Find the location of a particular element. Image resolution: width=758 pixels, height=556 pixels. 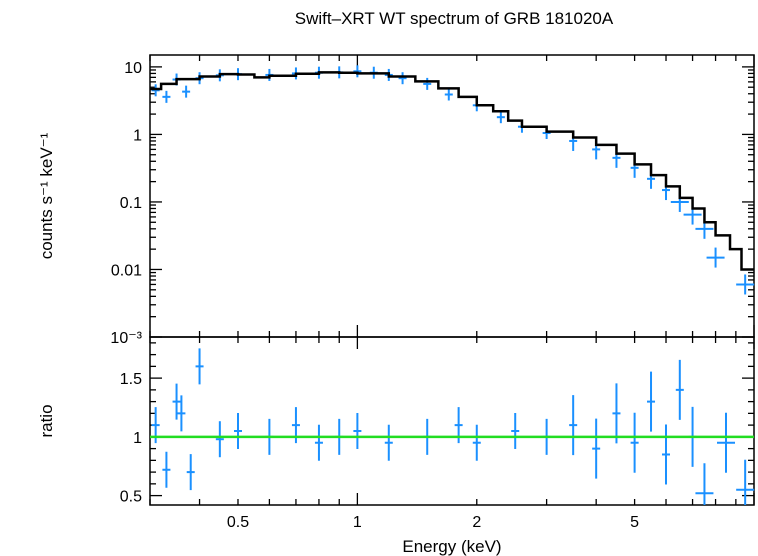

x-tick-labels: 0.5 1 2 5 is located at coordinates (433, 522).